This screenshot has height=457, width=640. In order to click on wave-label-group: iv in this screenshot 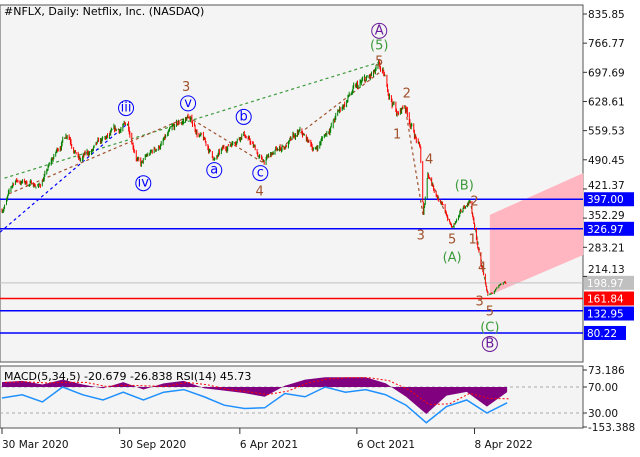, I will do `click(143, 183)`.